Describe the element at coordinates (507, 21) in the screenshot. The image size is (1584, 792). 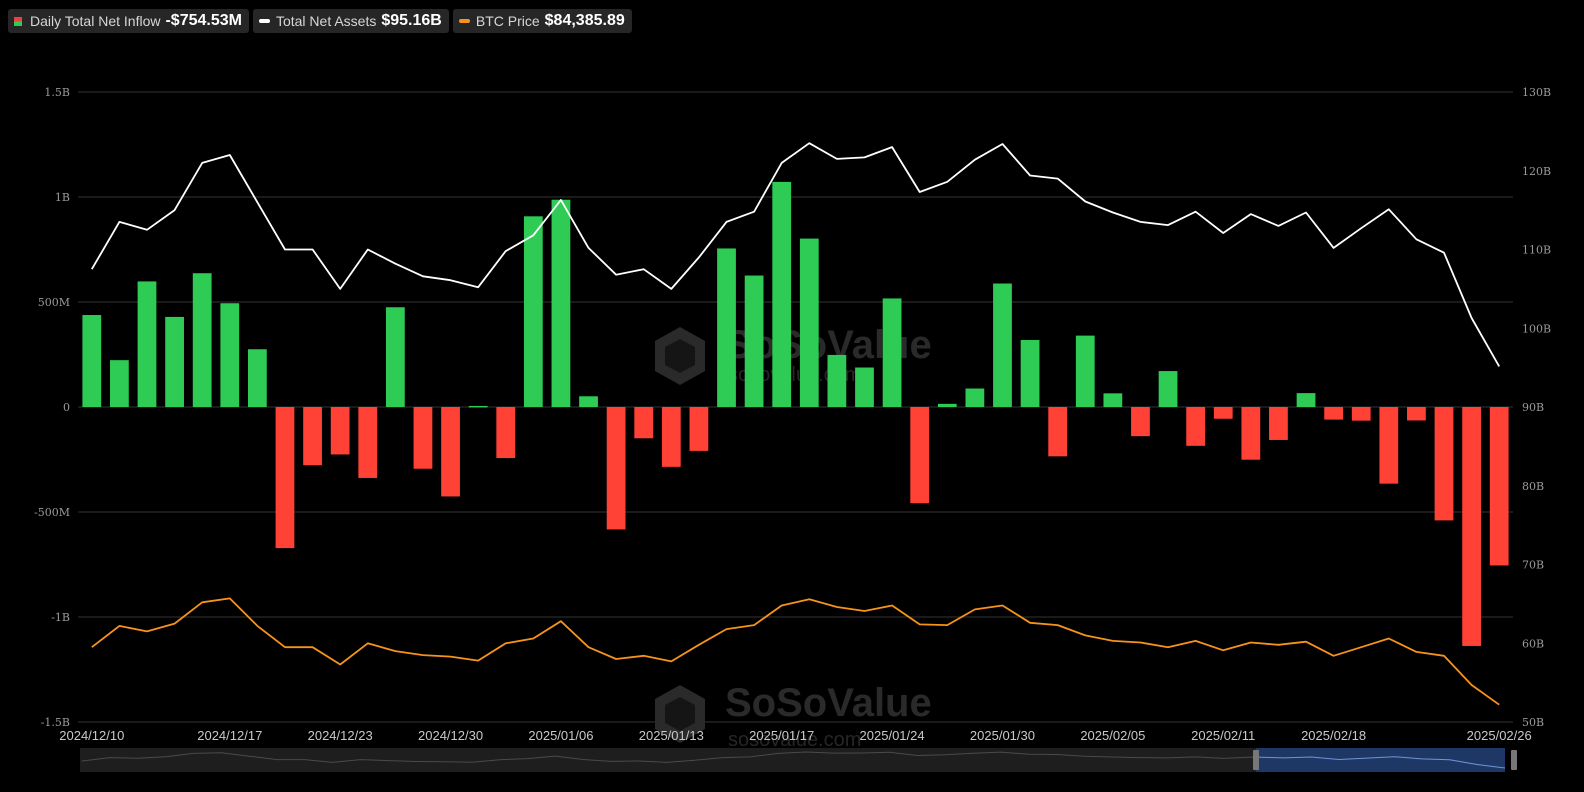
I see `legend-btc-label: BTC Price` at that location.